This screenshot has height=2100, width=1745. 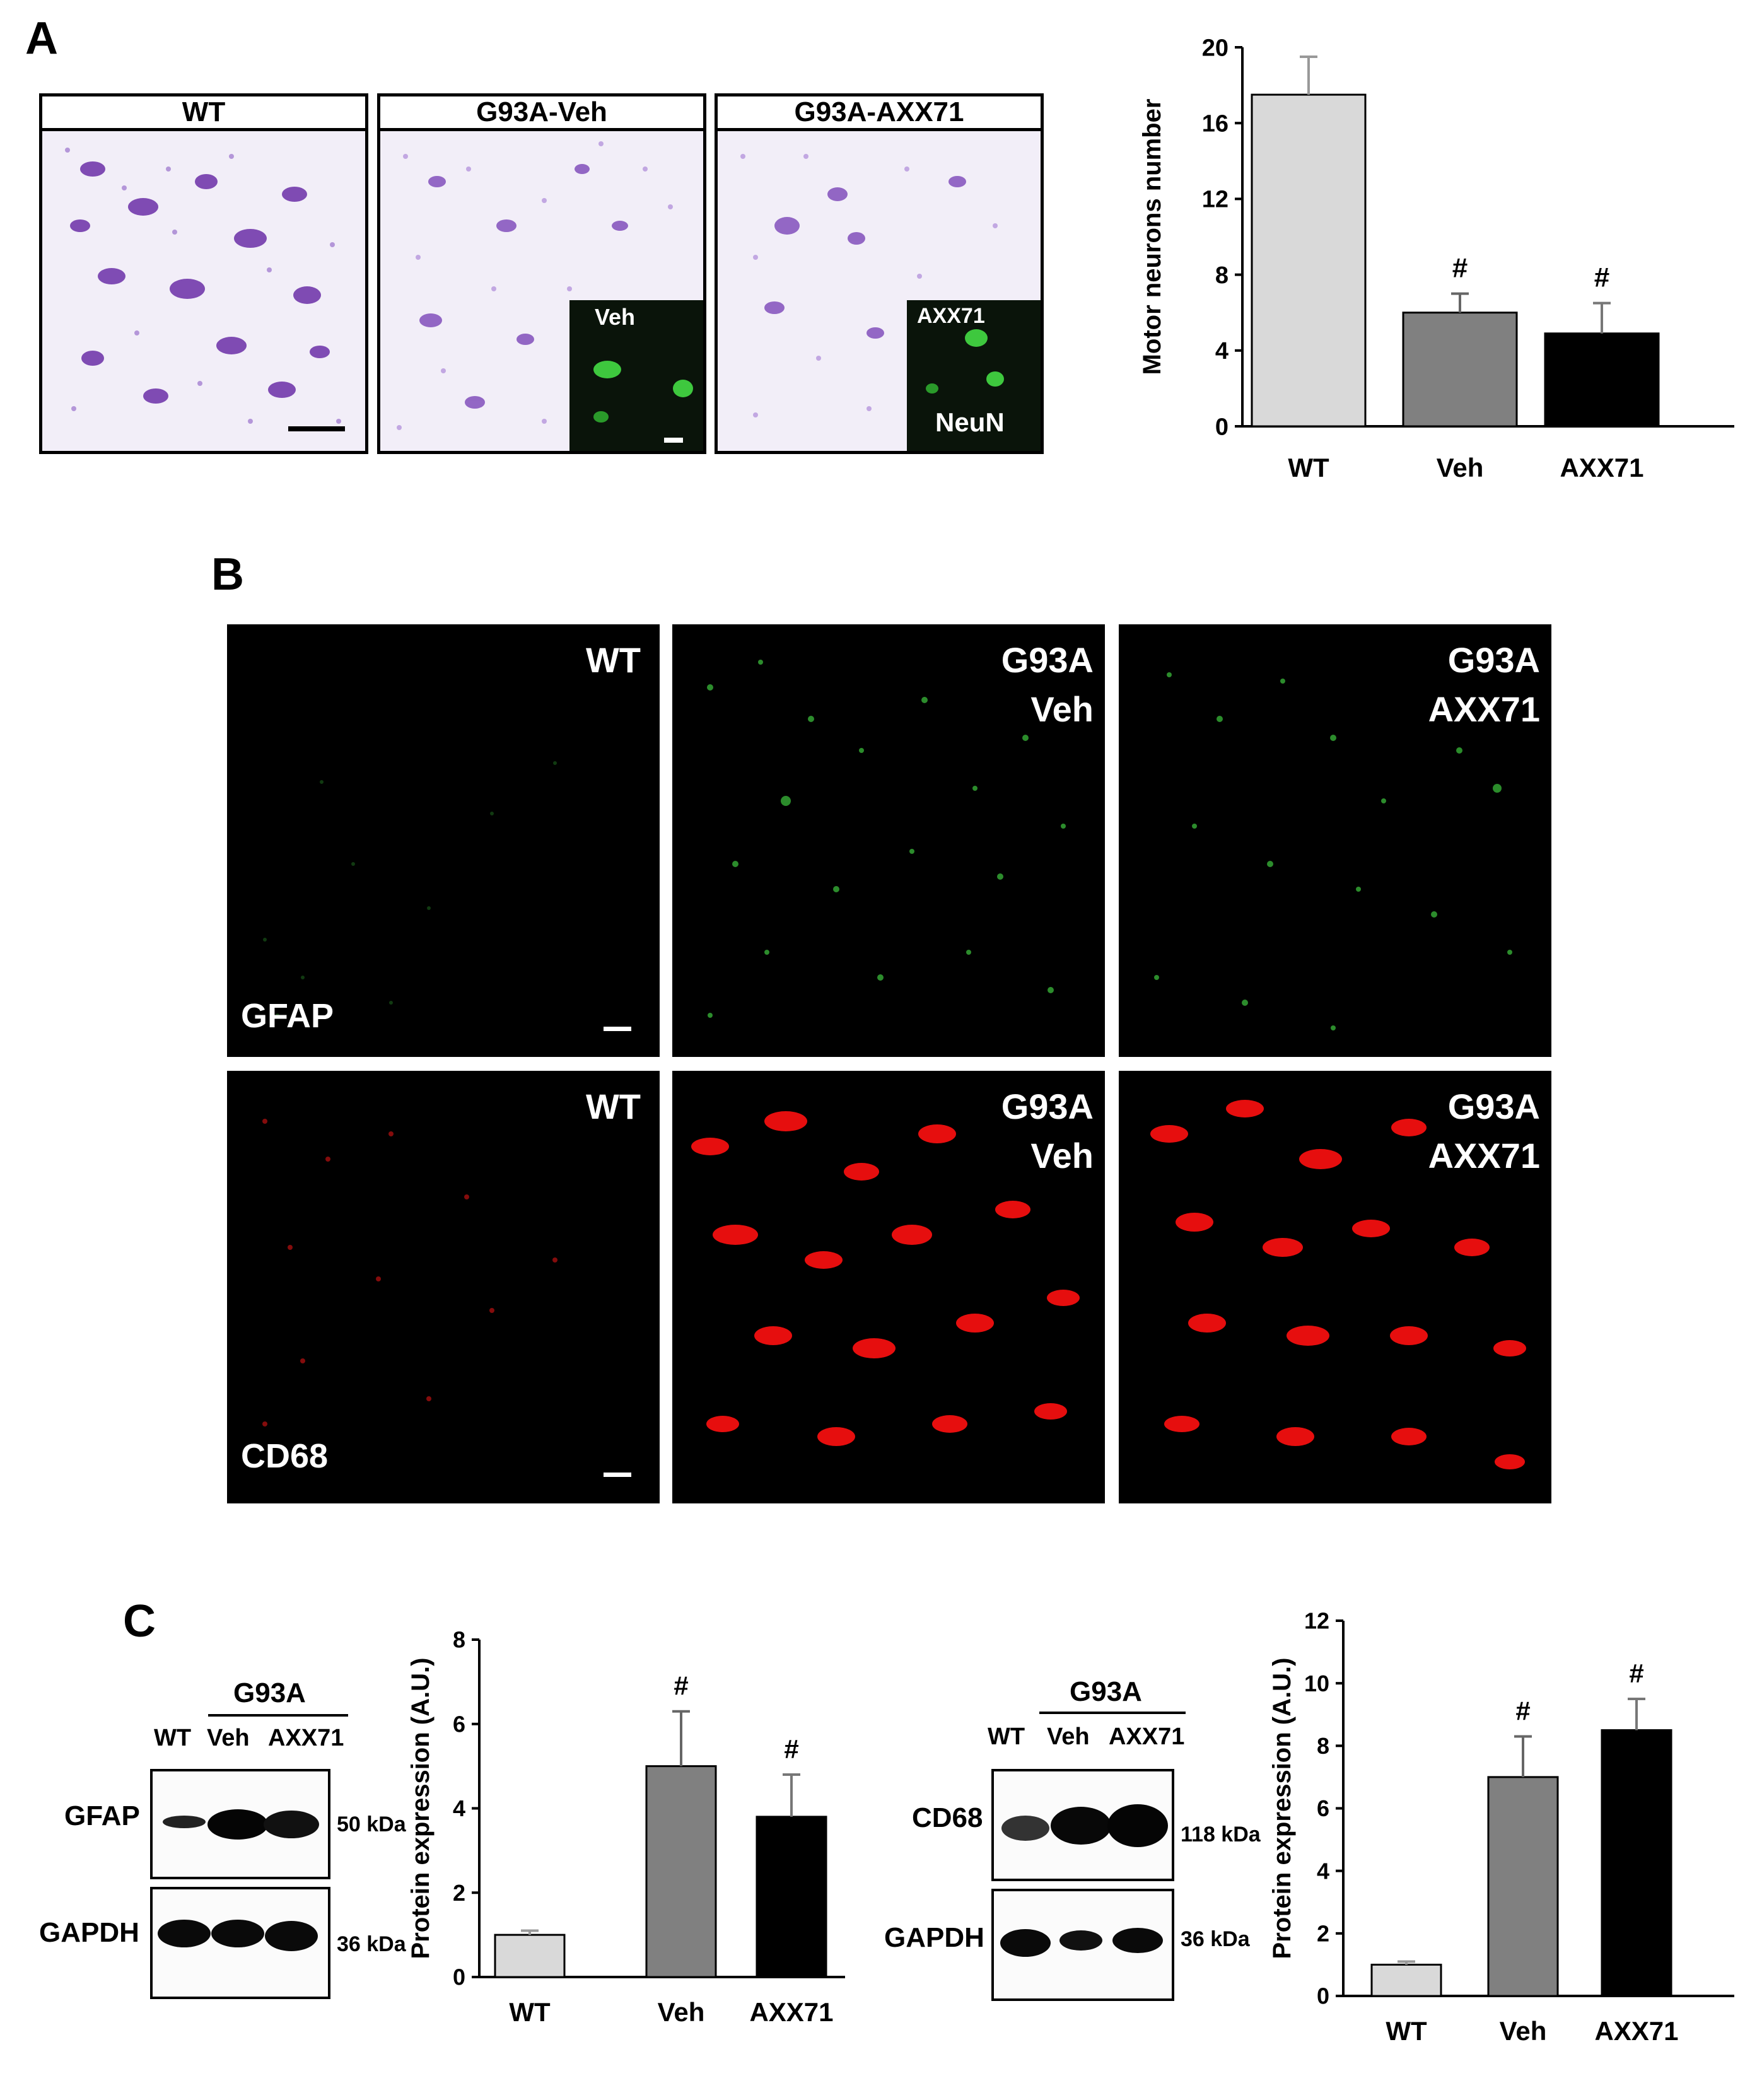 I want to click on blot-target-label: CD68, so click(x=947, y=1817).